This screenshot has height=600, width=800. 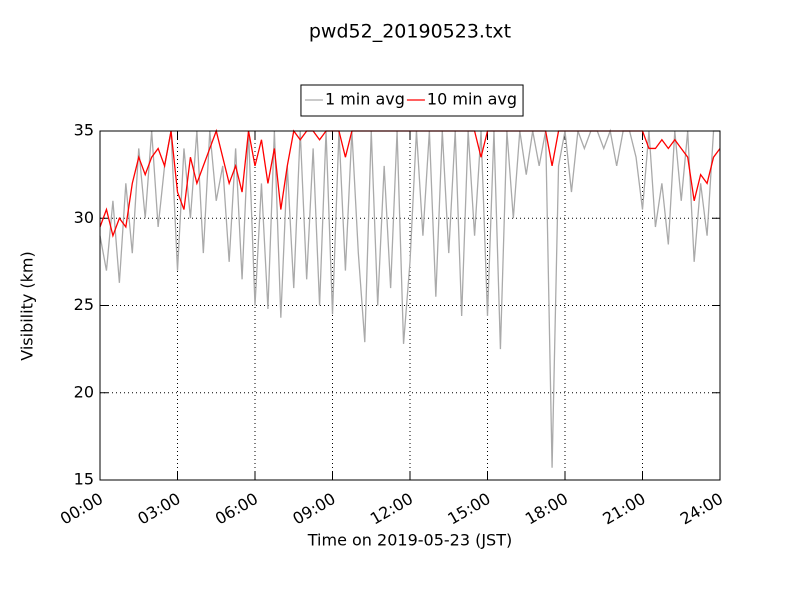 What do you see at coordinates (27, 305) in the screenshot?
I see `y-axis-label: Visibility (km)` at bounding box center [27, 305].